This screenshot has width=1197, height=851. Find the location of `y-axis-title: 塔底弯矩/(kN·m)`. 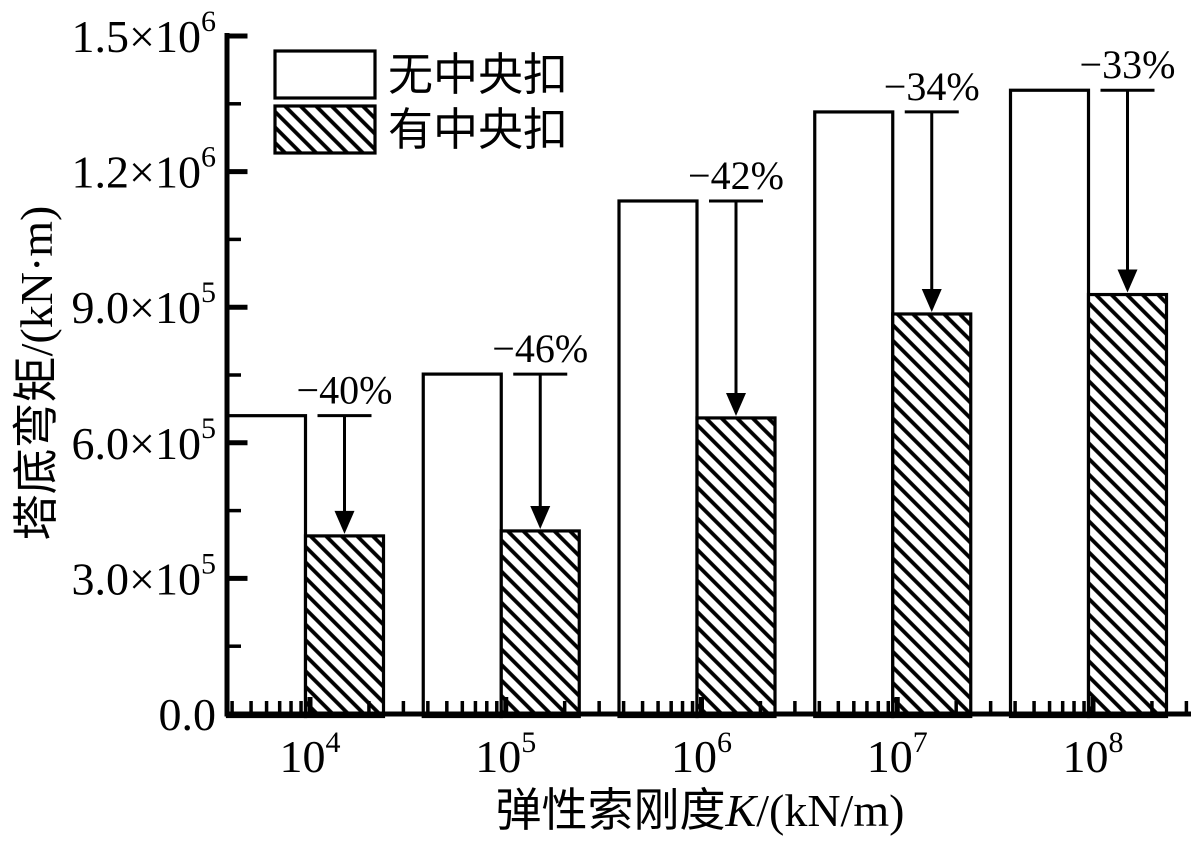

y-axis-title: 塔底弯矩/(kN·m) is located at coordinates (36, 373).